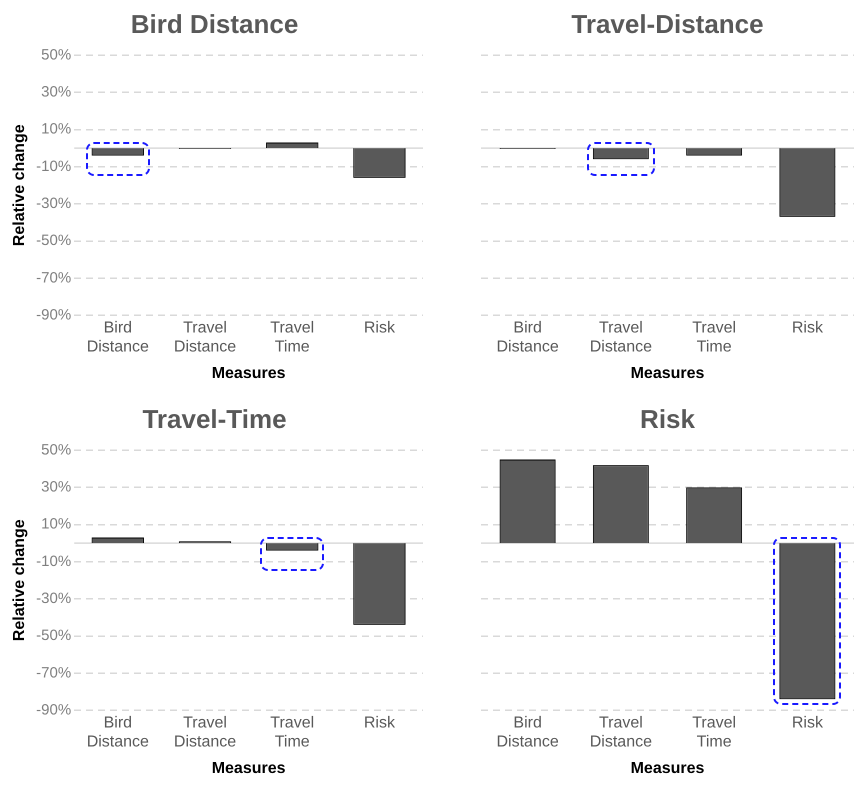 The width and height of the screenshot is (863, 791). I want to click on chart-title: Bird Distance, so click(214, 23).